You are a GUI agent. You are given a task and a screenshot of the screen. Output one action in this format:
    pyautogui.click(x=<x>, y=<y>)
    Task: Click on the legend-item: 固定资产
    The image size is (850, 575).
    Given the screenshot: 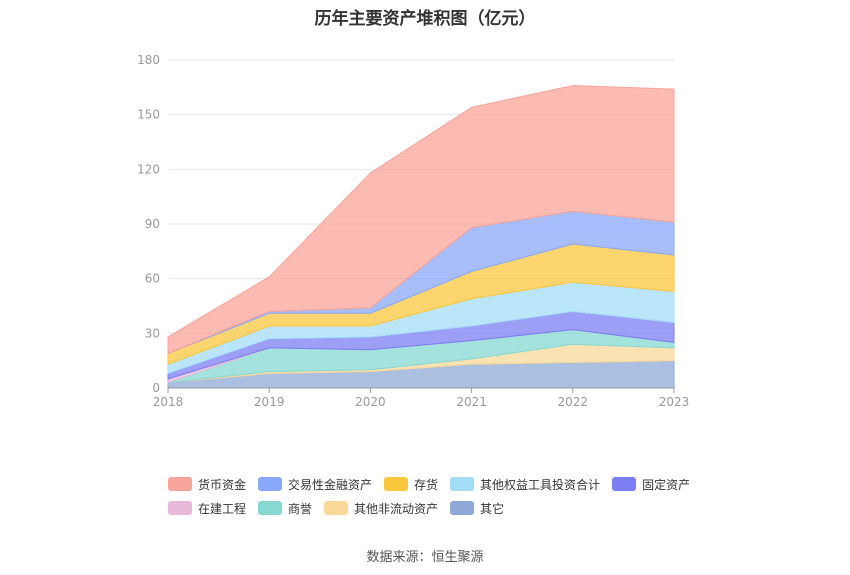 What is the action you would take?
    pyautogui.click(x=651, y=484)
    